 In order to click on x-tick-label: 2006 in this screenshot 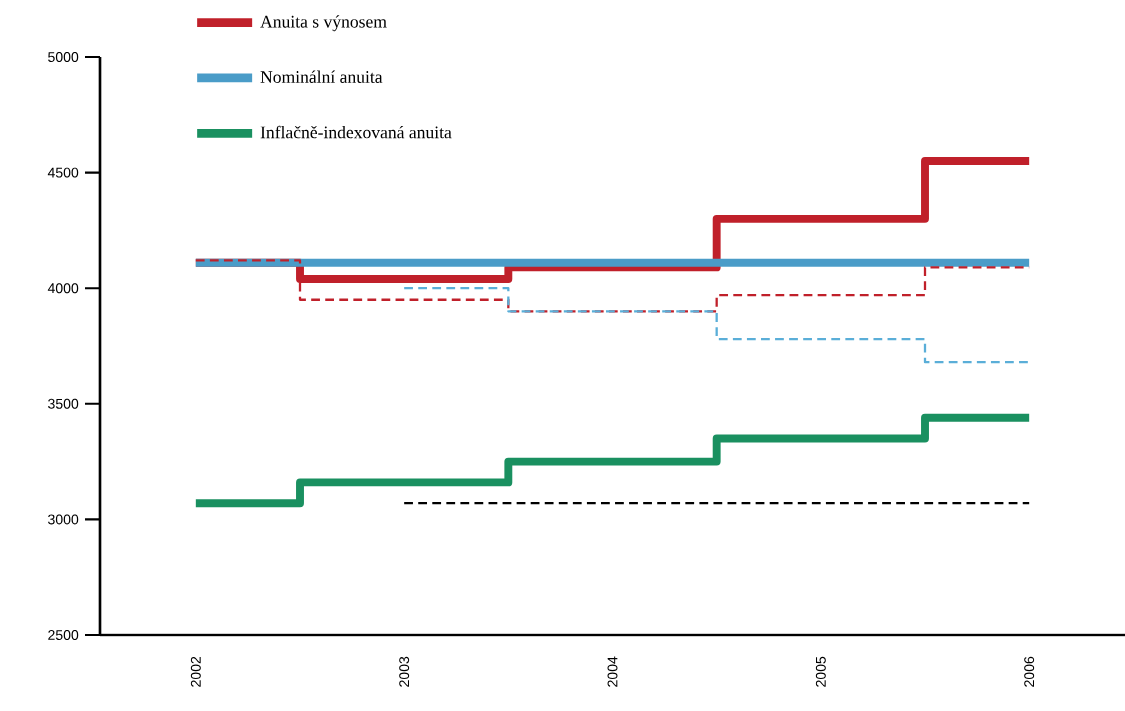, I will do `click(1029, 671)`.